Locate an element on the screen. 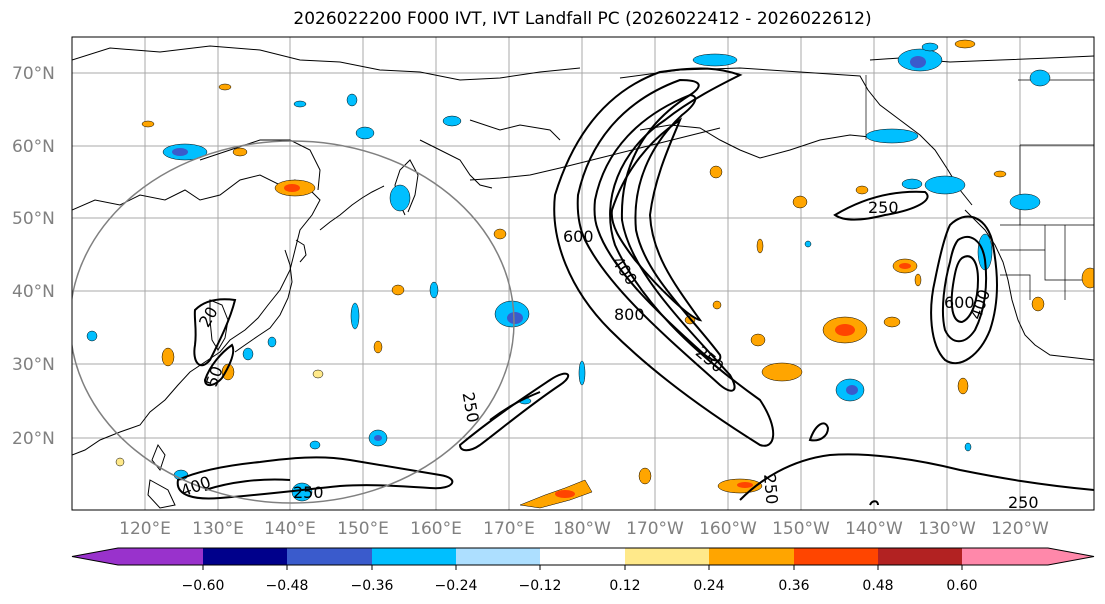 Image resolution: width=1105 pixels, height=604 pixels. colorbar is located at coordinates (583, 558).